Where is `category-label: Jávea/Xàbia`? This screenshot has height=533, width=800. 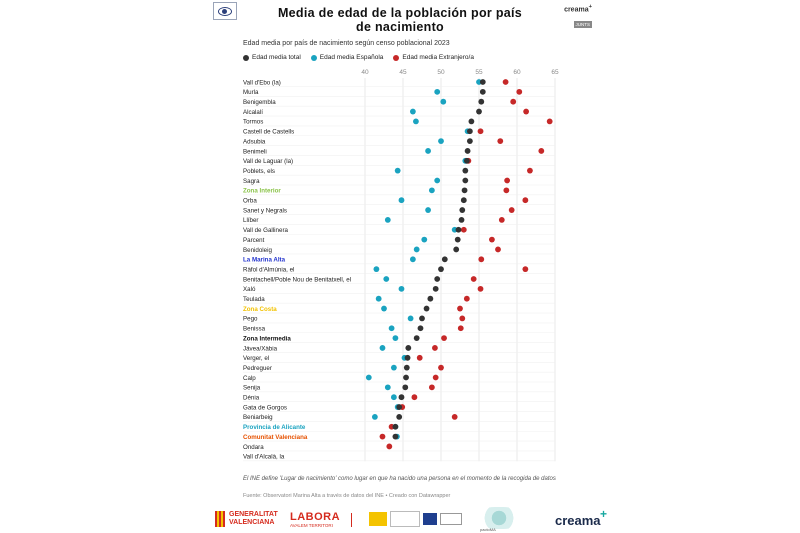
category-label: Jávea/Xàbia is located at coordinates (260, 348).